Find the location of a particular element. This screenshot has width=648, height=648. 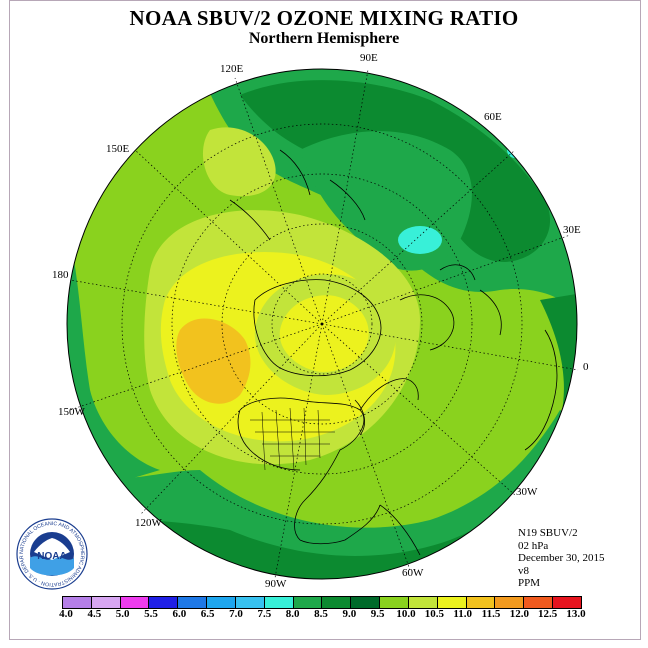

lon-label-30w: 30W is located at coordinates (527, 492).